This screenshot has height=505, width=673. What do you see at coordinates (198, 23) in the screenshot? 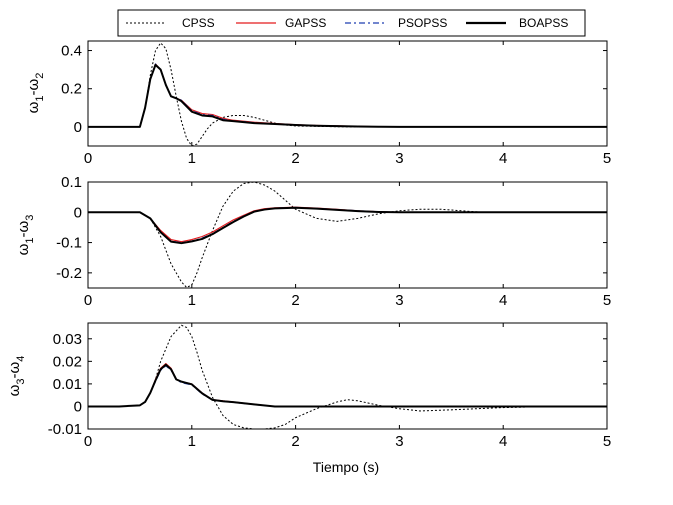
I see `legend-label-cpss: CPSS` at bounding box center [198, 23].